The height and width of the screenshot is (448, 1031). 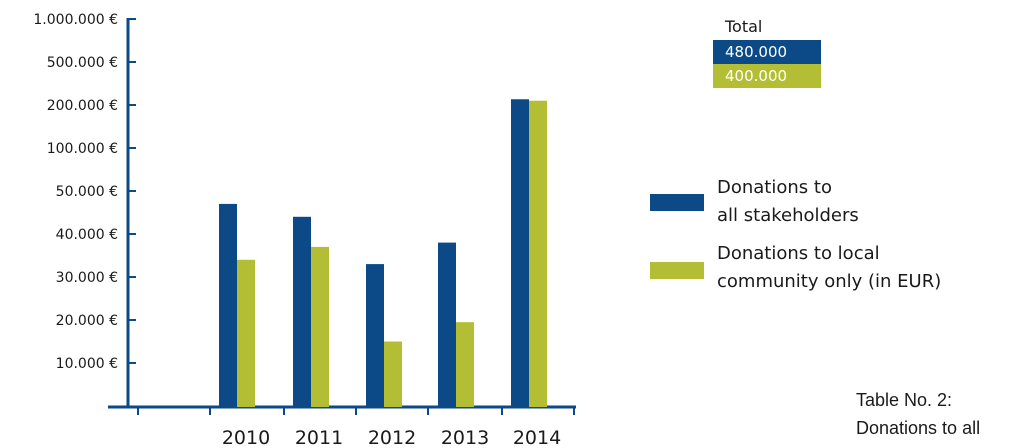 I want to click on y-tick-label: 50.000 €, so click(x=87, y=192).